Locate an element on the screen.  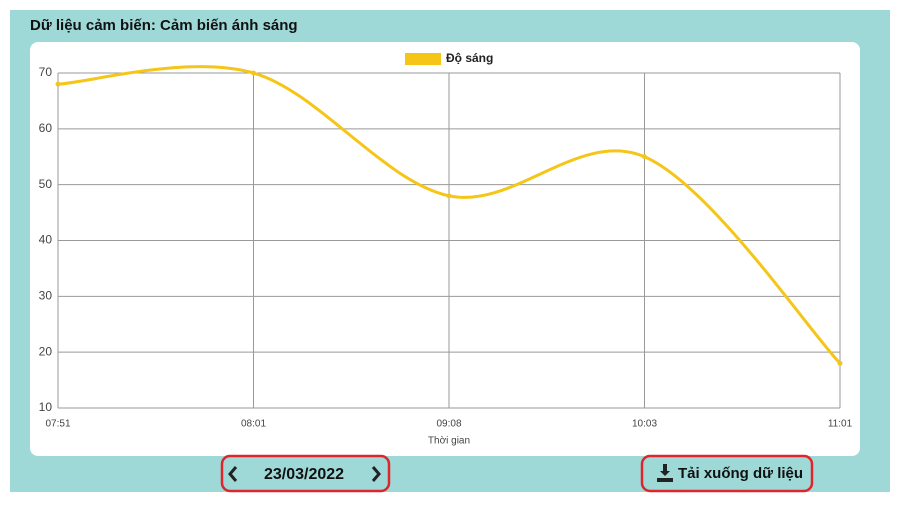
navigator-border is located at coordinates (305, 473).